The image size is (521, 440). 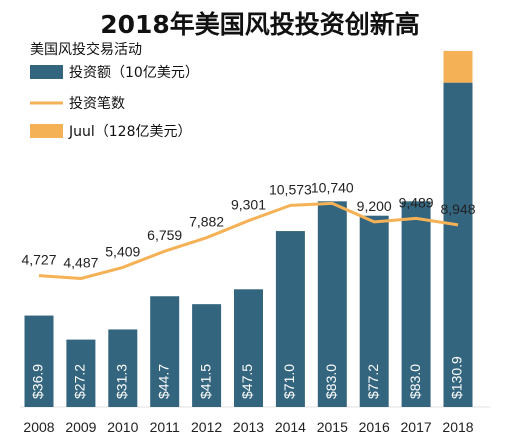 I want to click on line-value-label-2011: 6,759, so click(x=164, y=235).